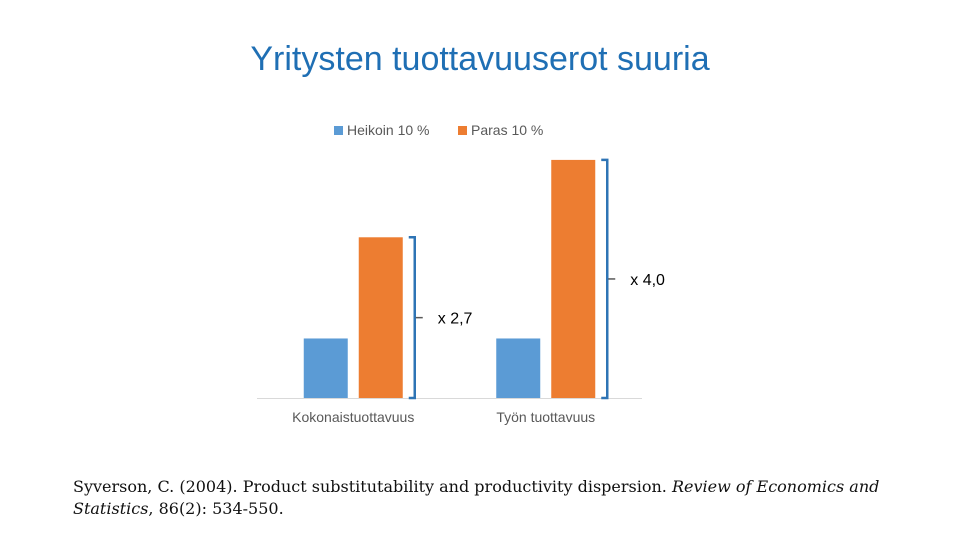 The image size is (960, 540). Describe the element at coordinates (476, 497) in the screenshot. I see `citation-journal: Review of Economics and Statistics` at that location.